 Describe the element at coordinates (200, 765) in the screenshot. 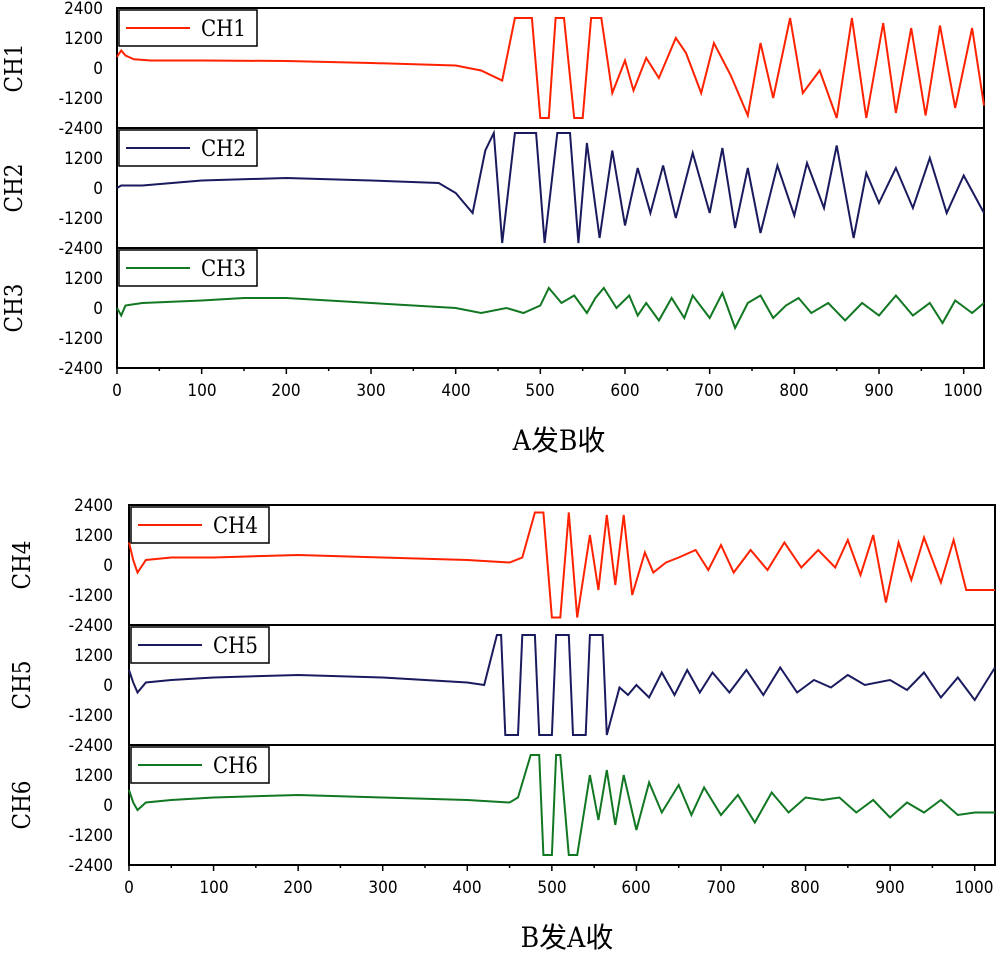

I see `legend-ch6: CH6` at that location.